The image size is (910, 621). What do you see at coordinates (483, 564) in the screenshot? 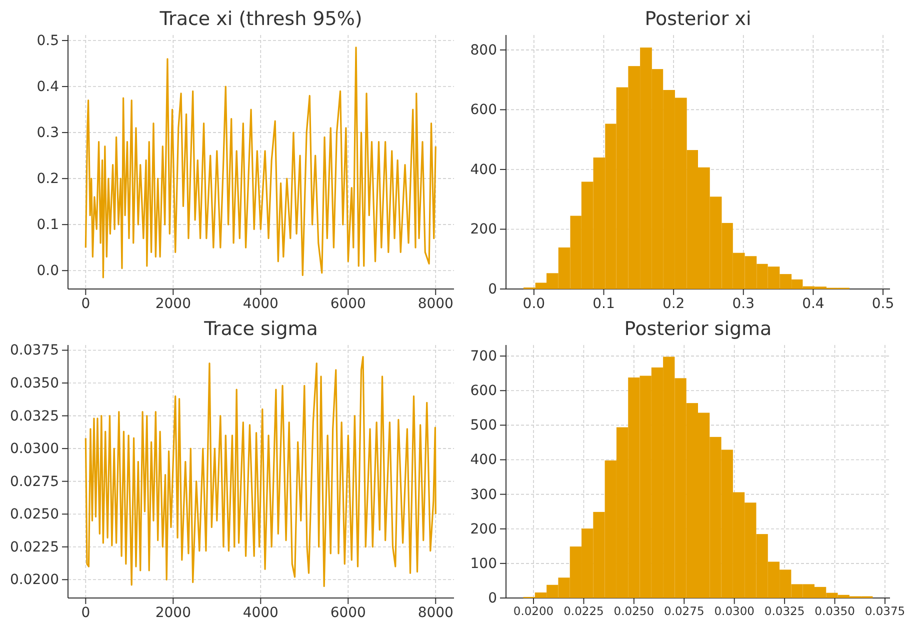
I see `y-tick-label: 100` at bounding box center [483, 564].